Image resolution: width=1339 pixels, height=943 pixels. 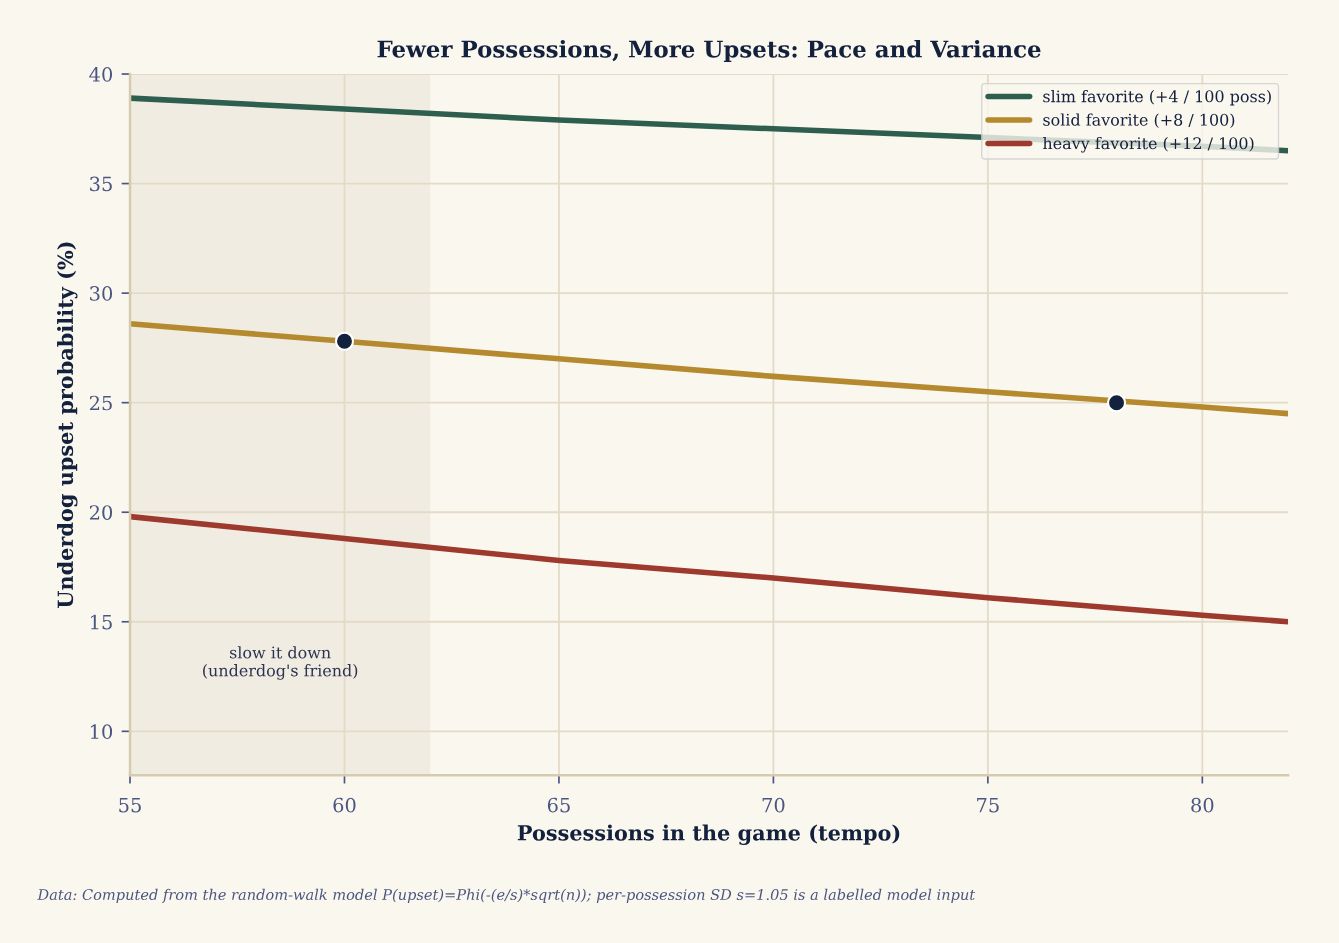 What do you see at coordinates (101, 184) in the screenshot?
I see `y-tick-label: 35` at bounding box center [101, 184].